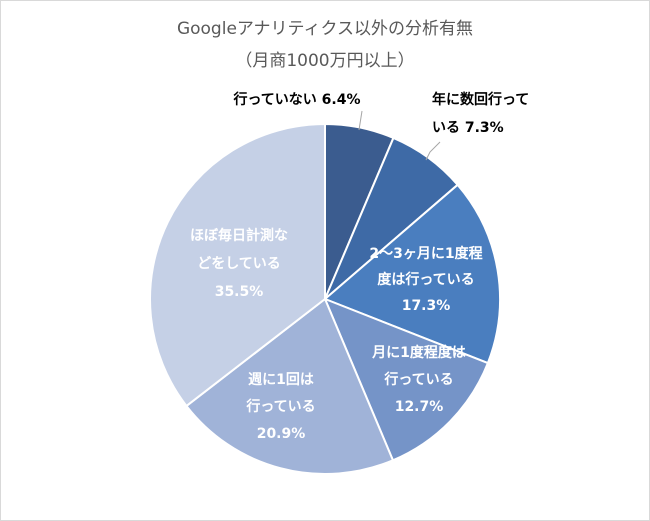 The width and height of the screenshot is (650, 521). What do you see at coordinates (425, 253) in the screenshot?
I see `slice-label-line: 2～3ヶ月に1度程` at bounding box center [425, 253].